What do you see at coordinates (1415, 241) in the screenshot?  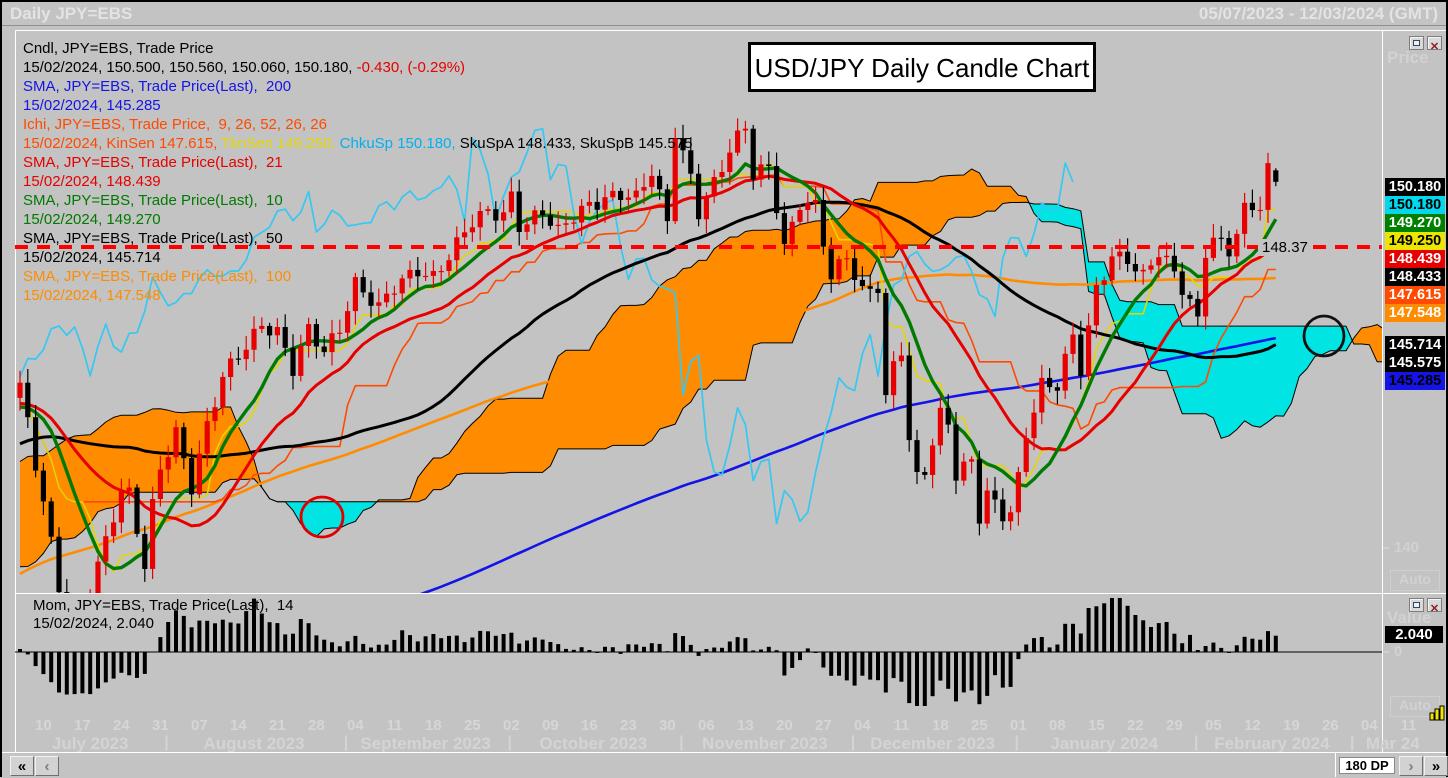 I see `price-axis-label: 149.250` at bounding box center [1415, 241].